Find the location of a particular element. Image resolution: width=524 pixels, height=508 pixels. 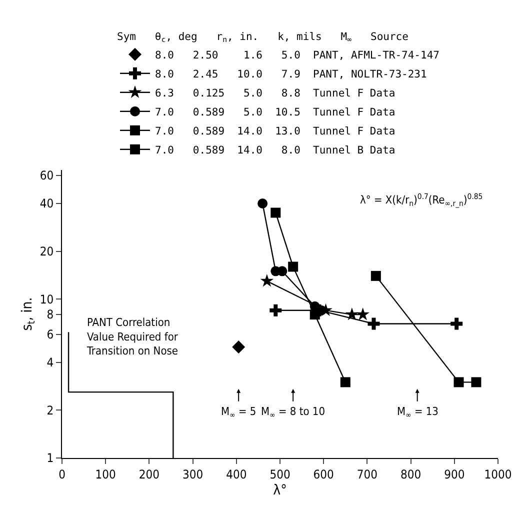

x-tick-label: 100 is located at coordinates (105, 474).